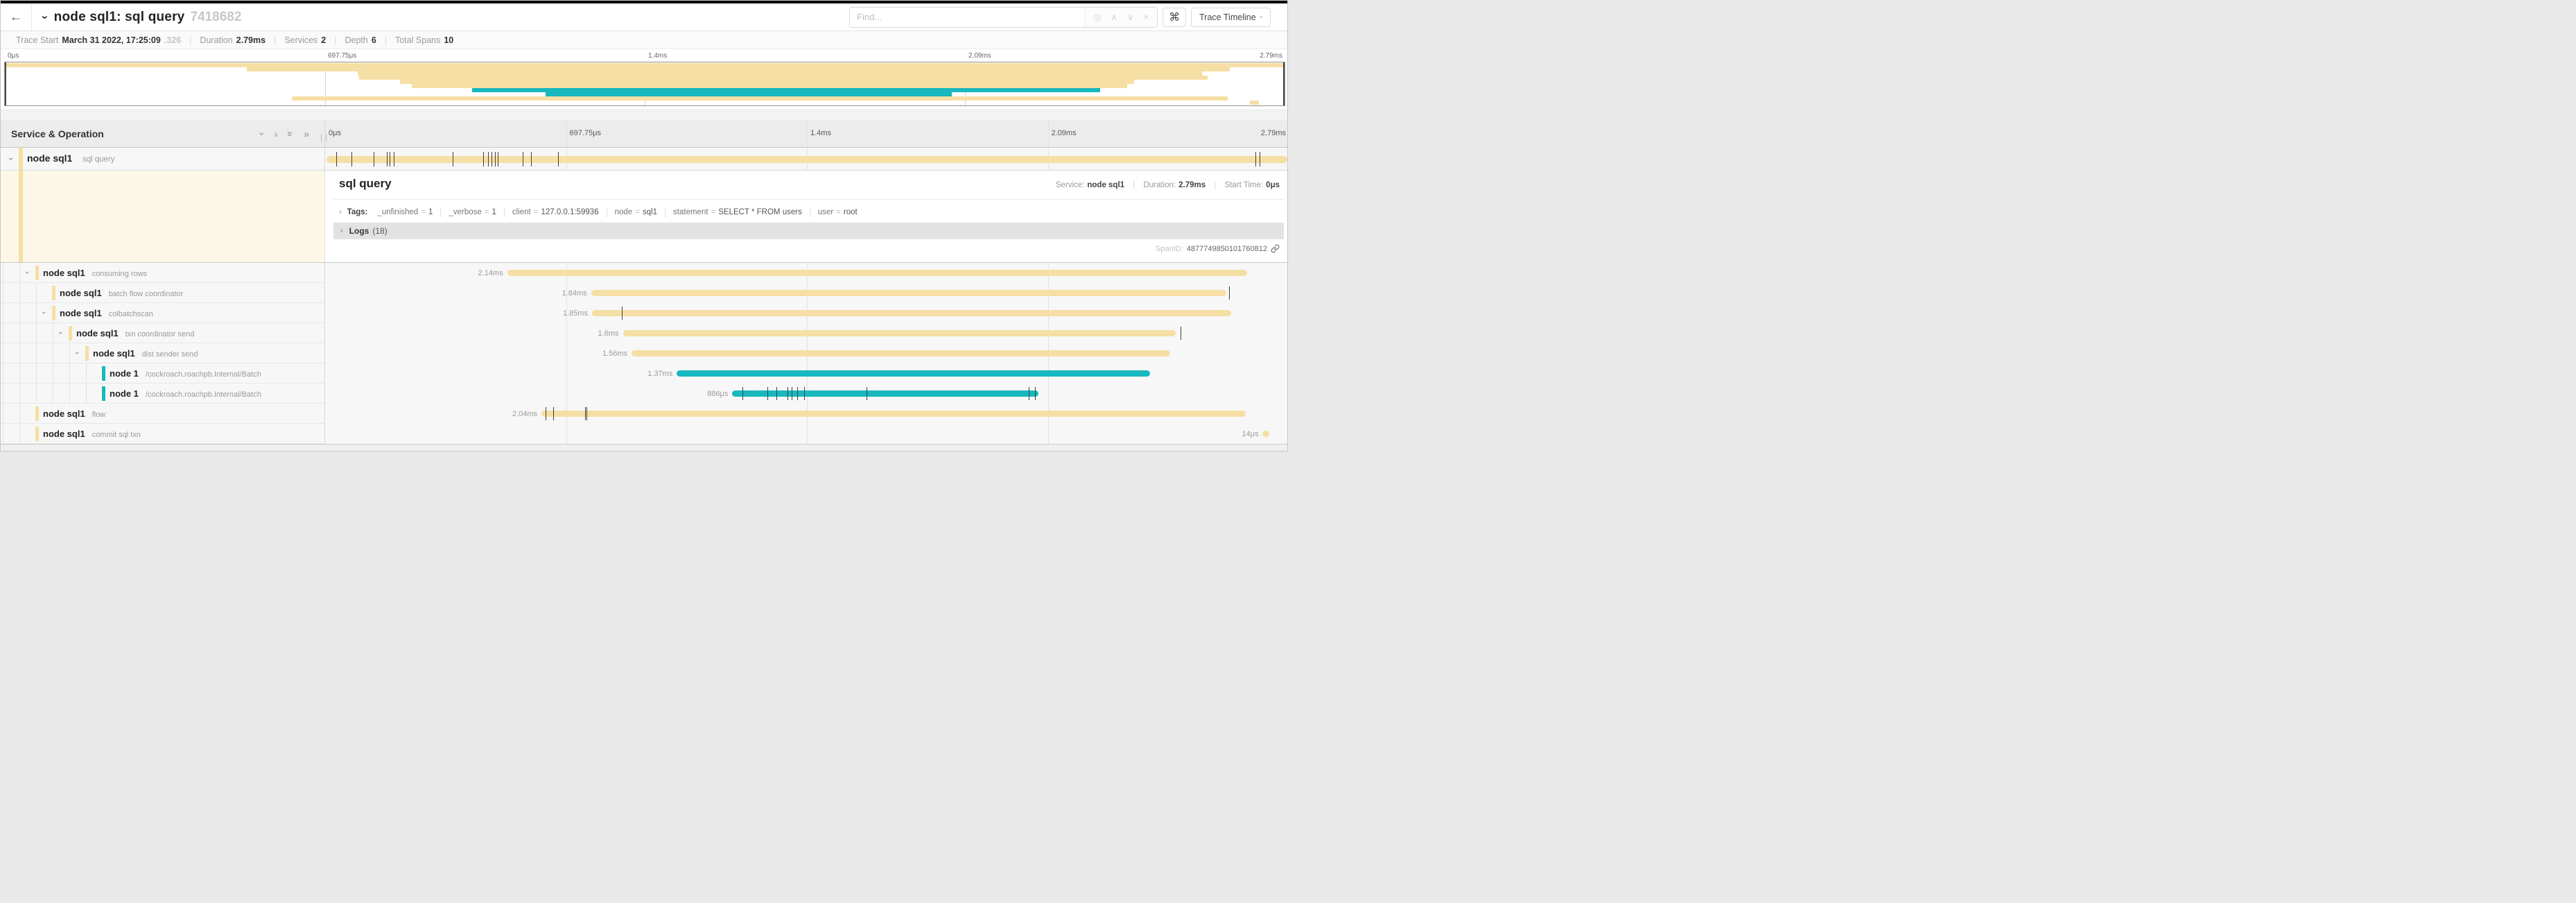 This screenshot has height=903, width=2576. What do you see at coordinates (430, 212) in the screenshot?
I see `tag-value: 1` at bounding box center [430, 212].